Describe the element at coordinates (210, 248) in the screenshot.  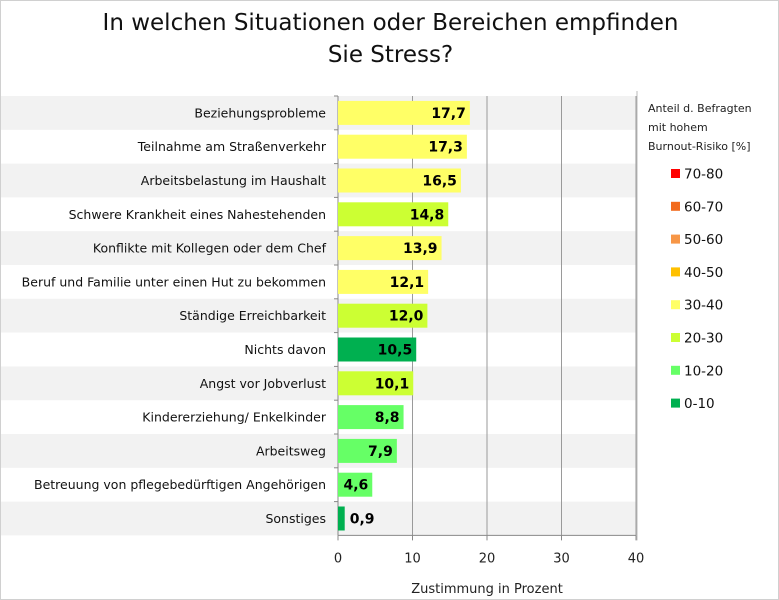
I see `category-label: Konflikte mit Kollegen oder dem Chef` at that location.